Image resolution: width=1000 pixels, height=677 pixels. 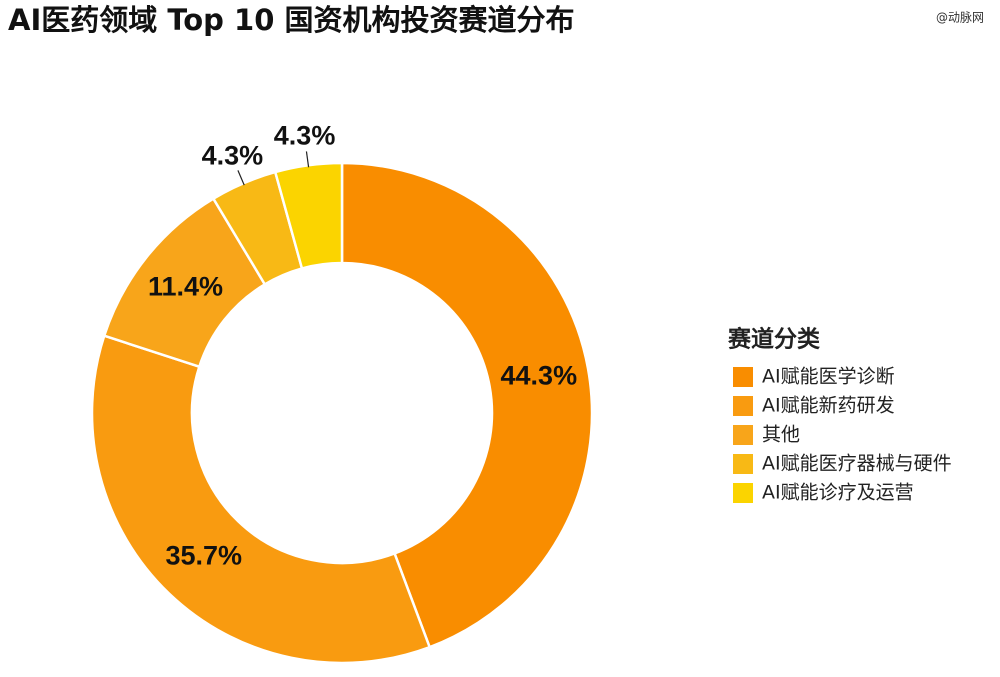 I want to click on legend-label: AI赋能诊疗及运营, so click(x=838, y=493).